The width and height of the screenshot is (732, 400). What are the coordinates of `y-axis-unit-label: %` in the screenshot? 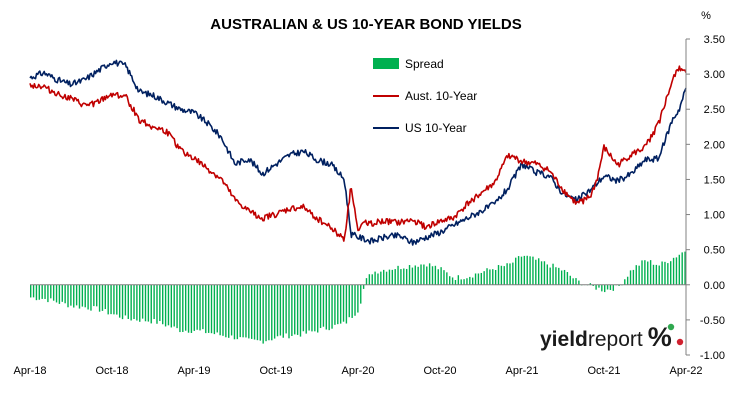 It's located at (706, 16).